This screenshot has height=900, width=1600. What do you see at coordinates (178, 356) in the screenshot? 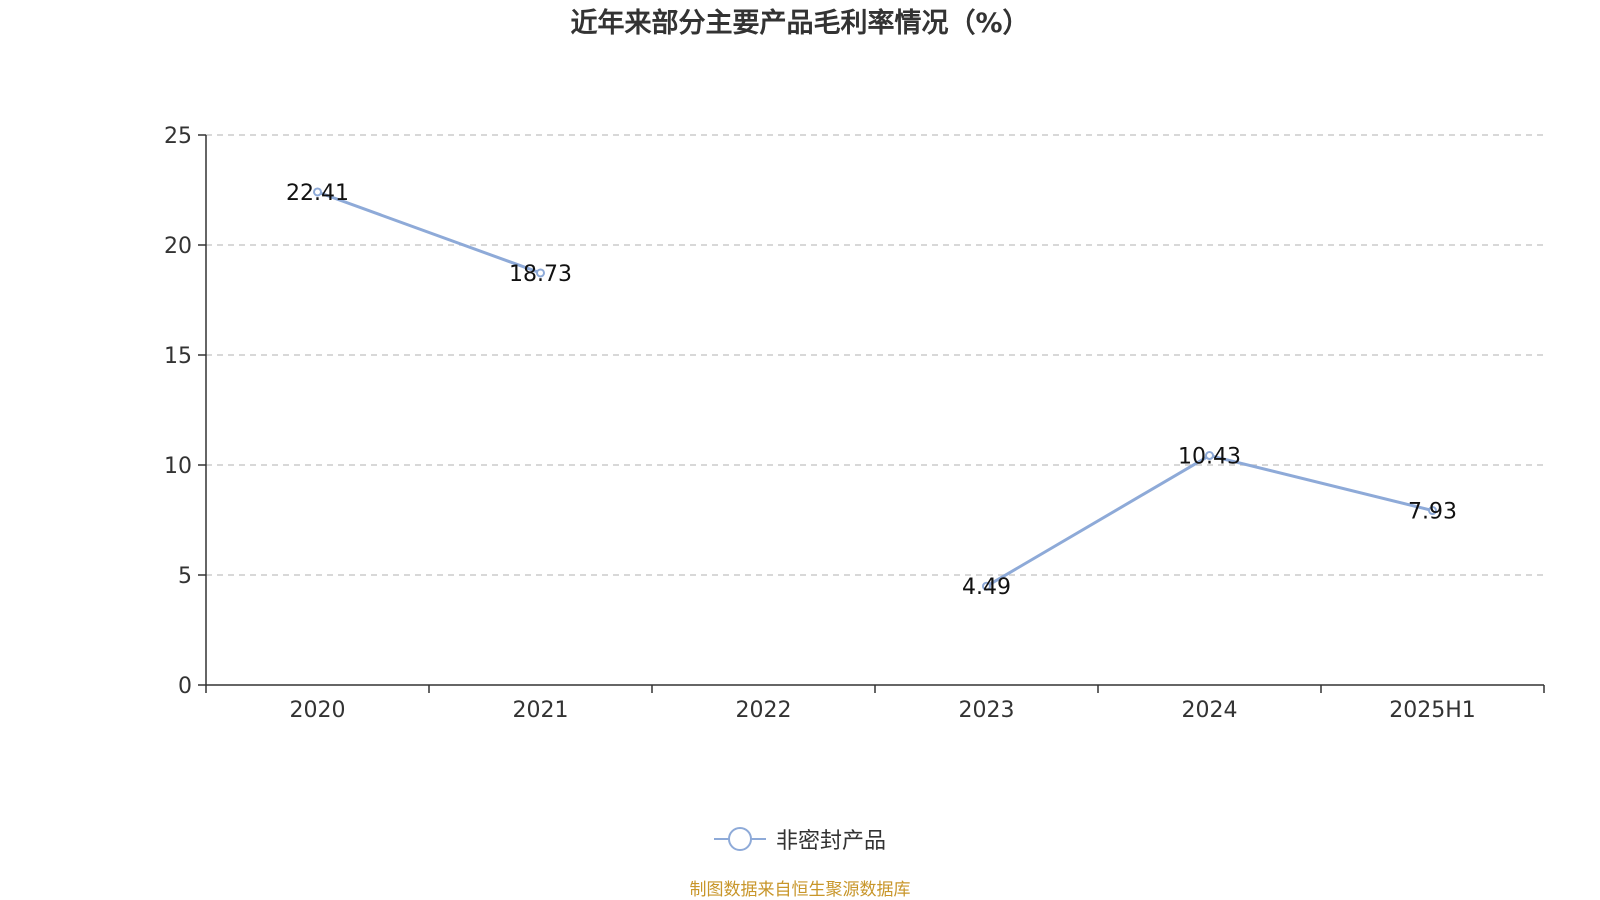
I see `y-tick-label: 15` at bounding box center [178, 356].